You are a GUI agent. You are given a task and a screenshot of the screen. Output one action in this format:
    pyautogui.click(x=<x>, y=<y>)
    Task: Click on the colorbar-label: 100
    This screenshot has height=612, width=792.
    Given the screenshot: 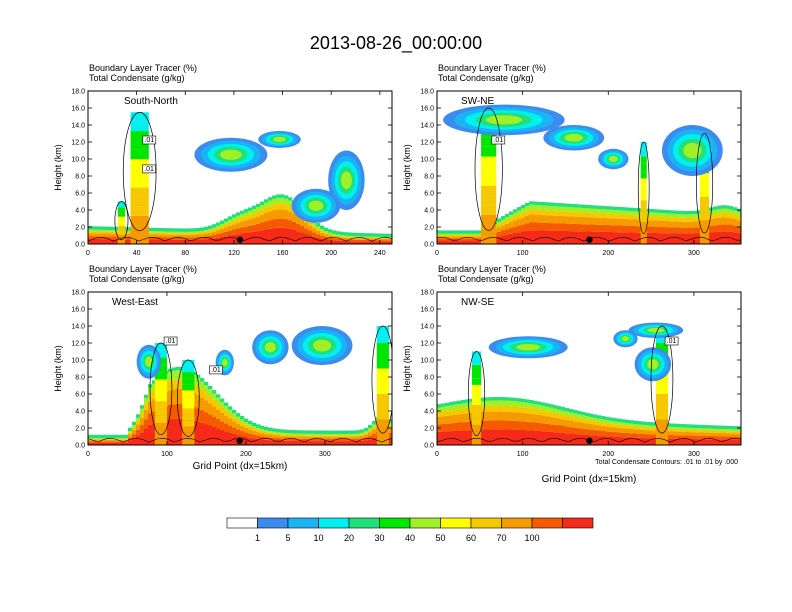 What is the action you would take?
    pyautogui.click(x=531, y=538)
    